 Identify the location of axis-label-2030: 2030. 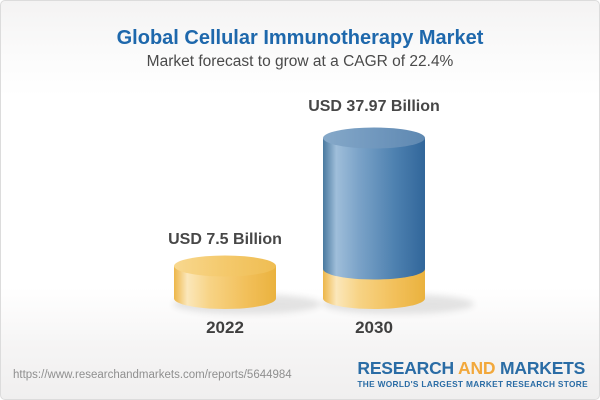
(374, 327).